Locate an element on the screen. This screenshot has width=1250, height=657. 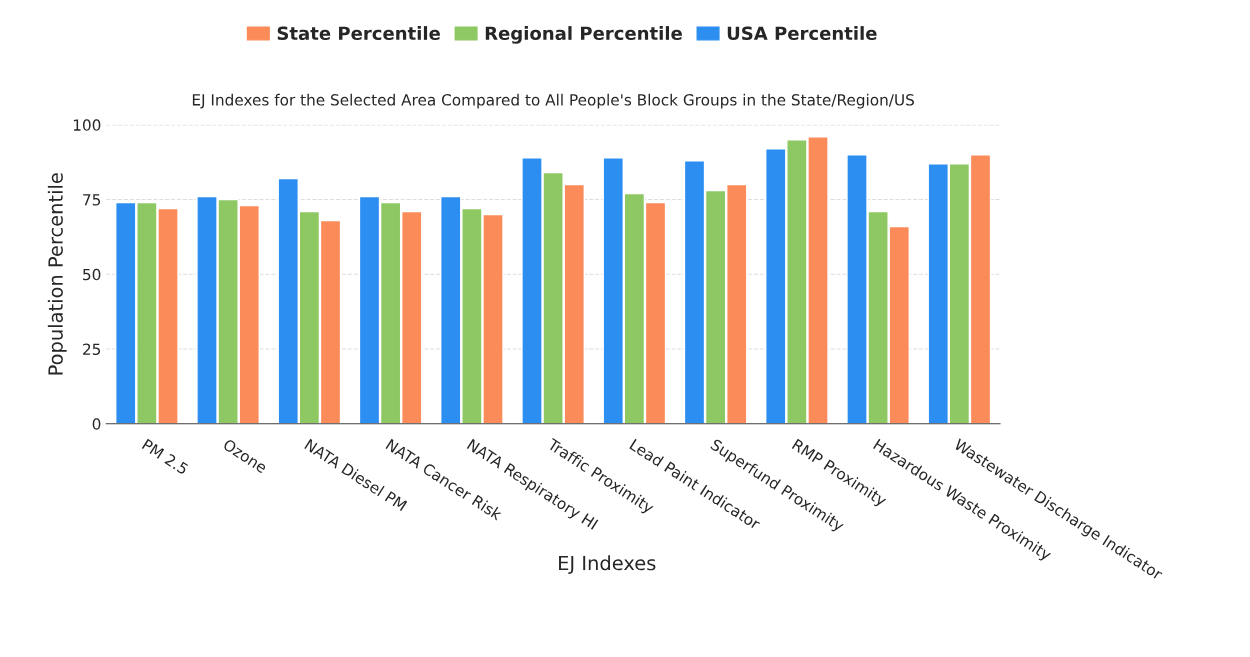
x-axis-title: EJ Indexes is located at coordinates (607, 564).